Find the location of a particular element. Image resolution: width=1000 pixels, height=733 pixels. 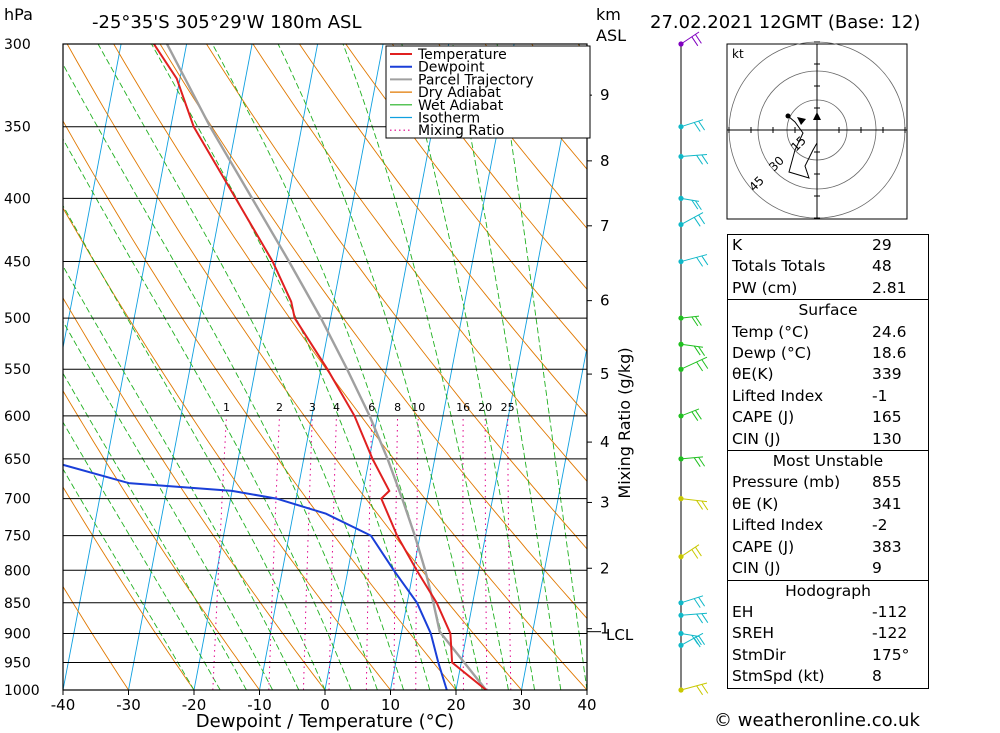

x-tick-label: -20 is located at coordinates (194, 705).